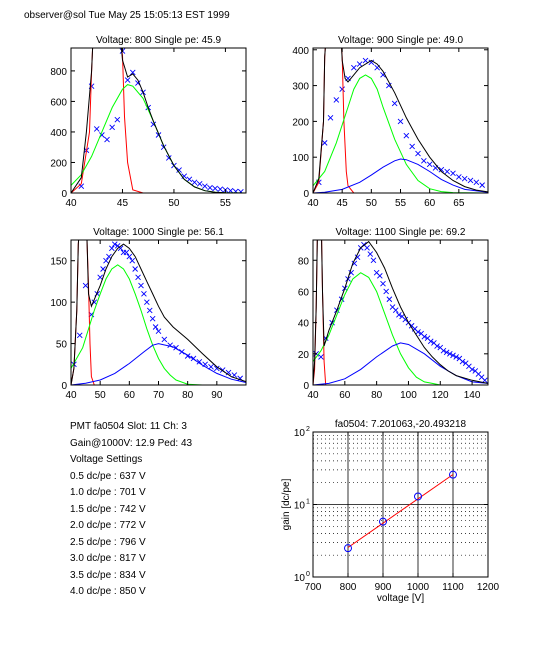 The image size is (540, 648). I want to click on x-ticks: 700 800 900 1000 1100 1200, so click(402, 512).